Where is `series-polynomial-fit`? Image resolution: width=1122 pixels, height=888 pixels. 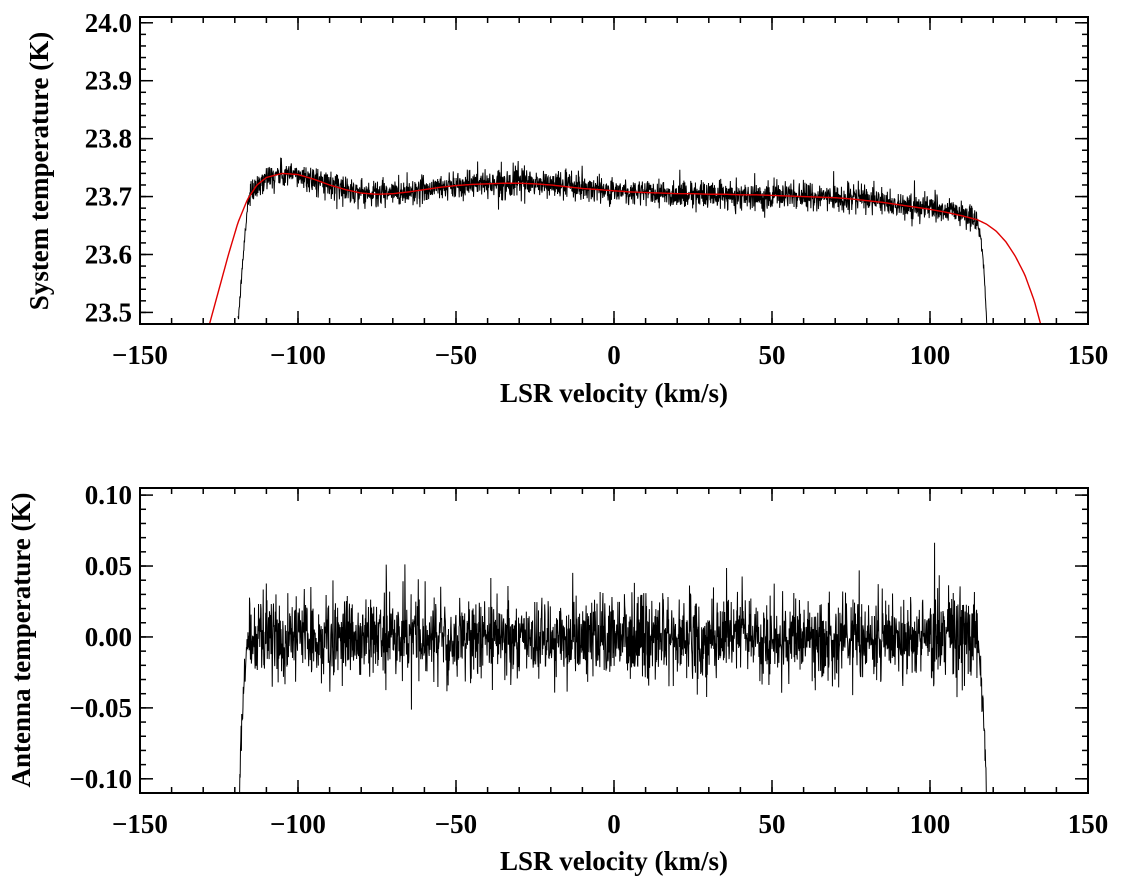
series-polynomial-fit is located at coordinates (625, 248).